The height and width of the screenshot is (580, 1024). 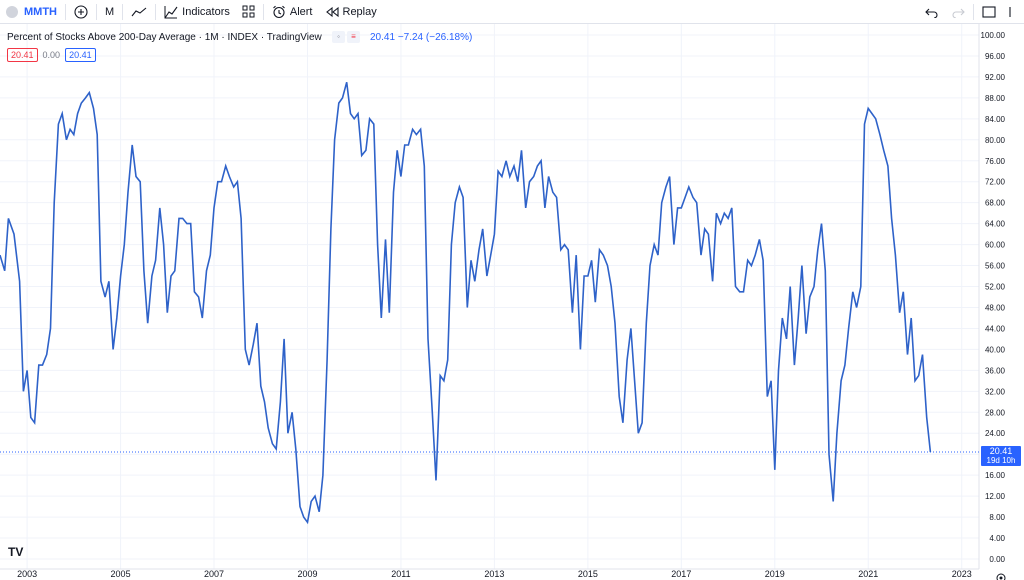 What do you see at coordinates (301, 11) in the screenshot?
I see `alert-label: Alert` at bounding box center [301, 11].